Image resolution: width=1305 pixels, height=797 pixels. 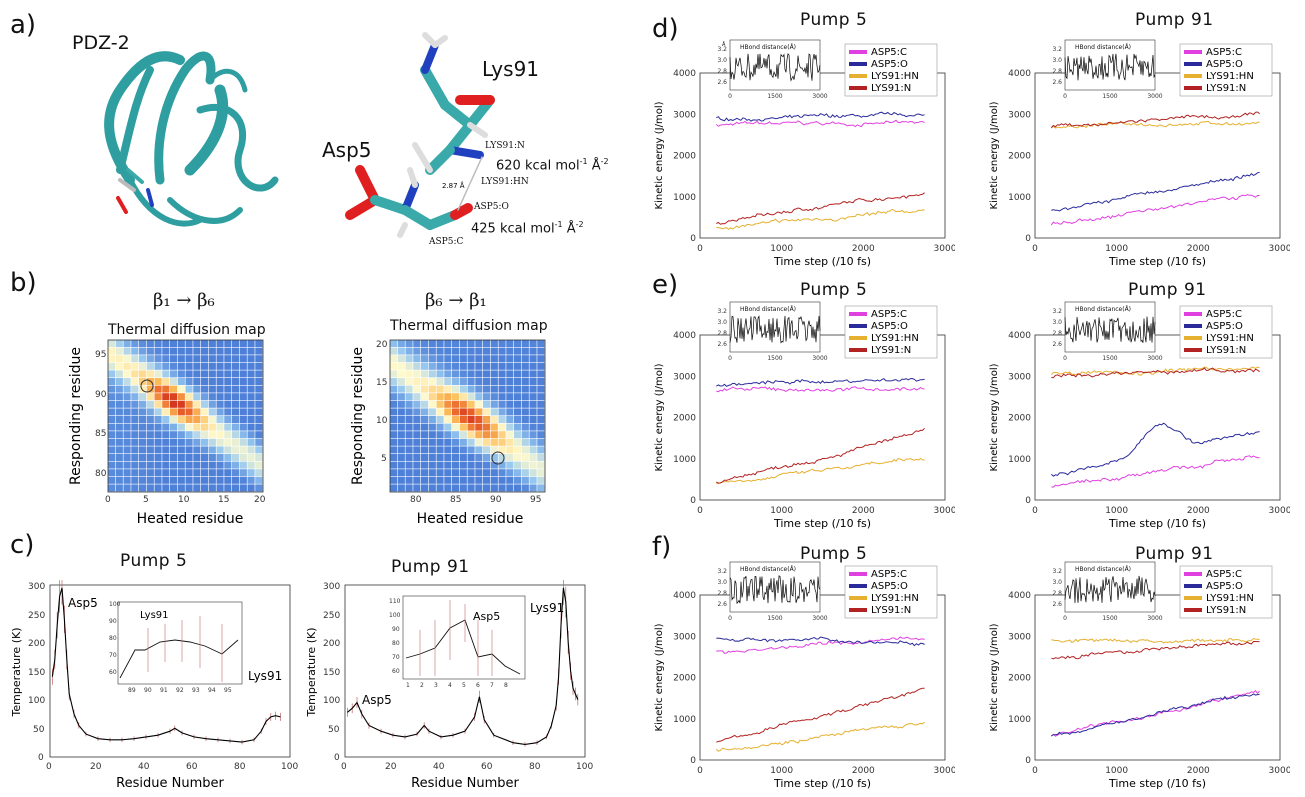 What do you see at coordinates (768, 309) in the screenshot?
I see `ke-e-left-inset-title: HBond distance(Å)` at bounding box center [768, 309].